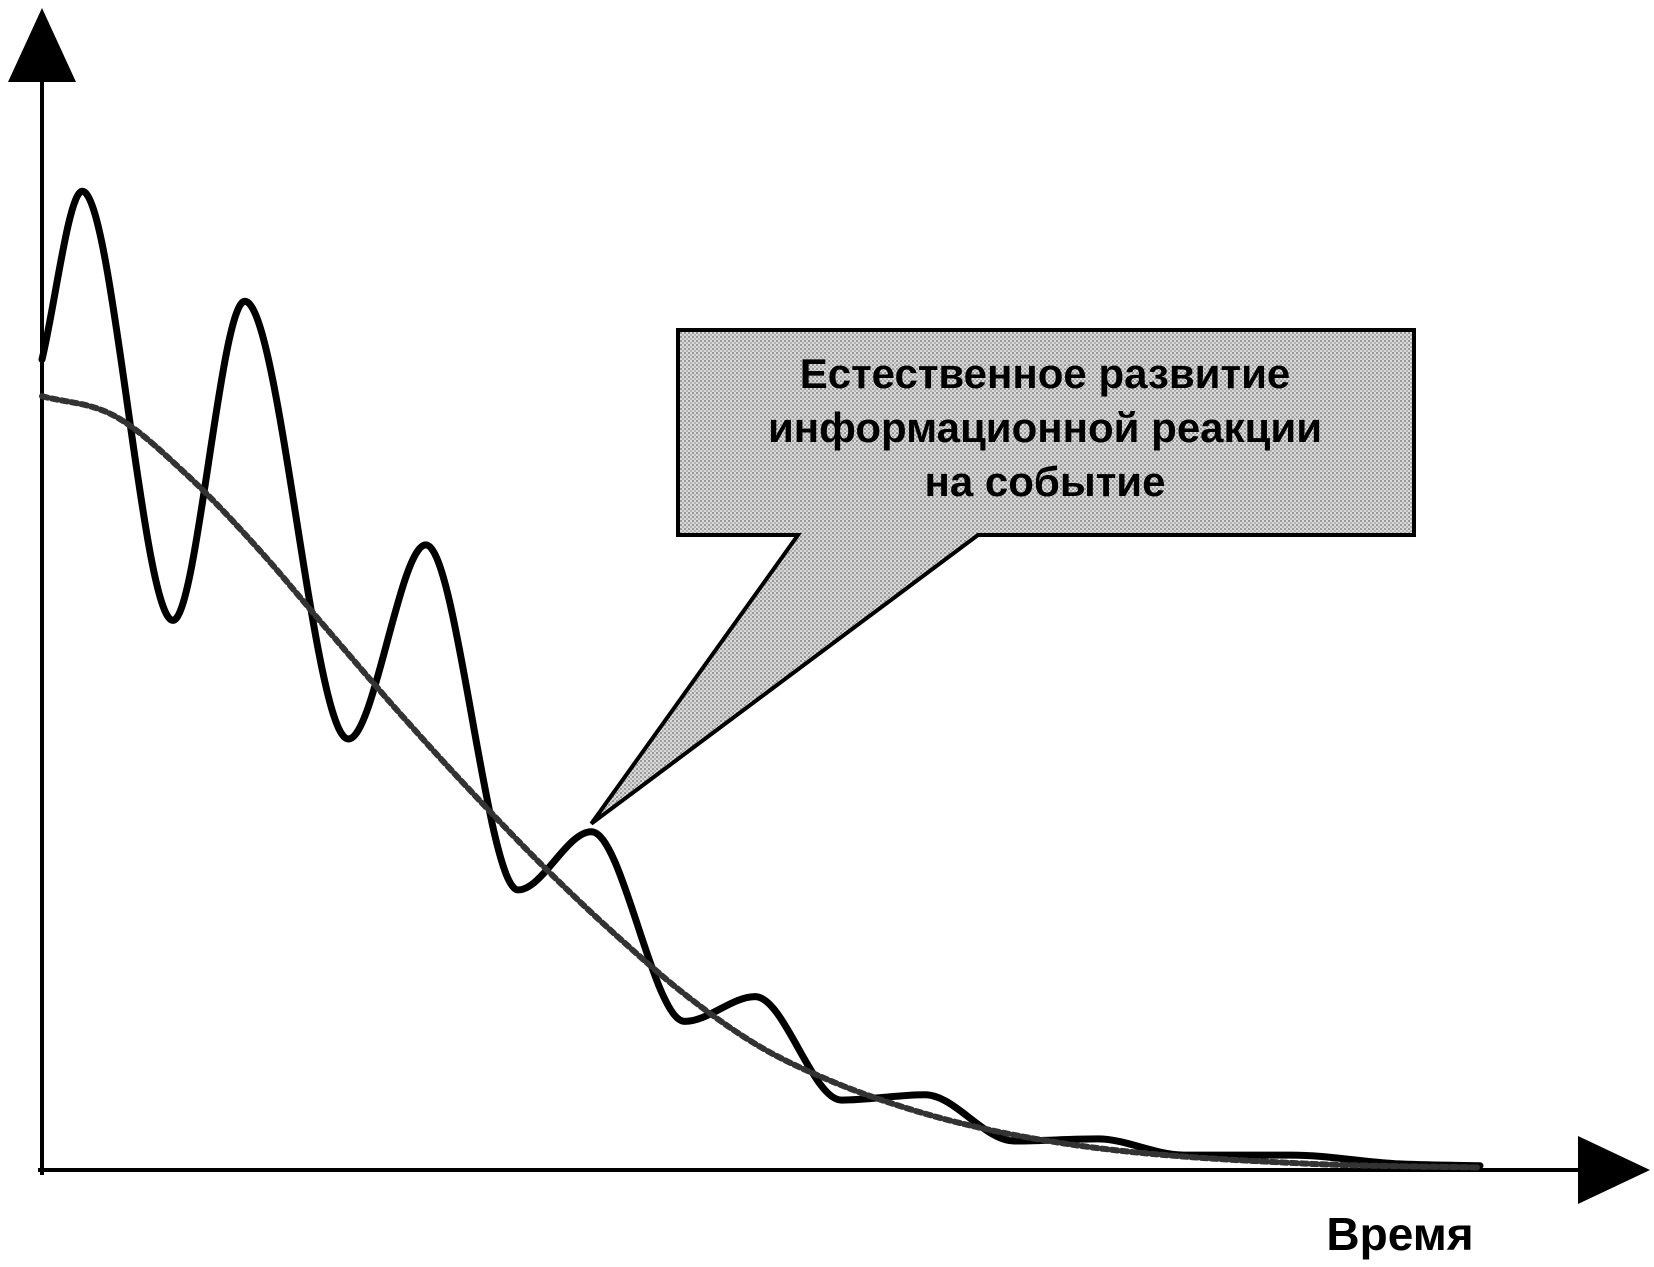 The image size is (1654, 1267). I want to click on x-axis-arrow-icon, so click(1614, 1170).